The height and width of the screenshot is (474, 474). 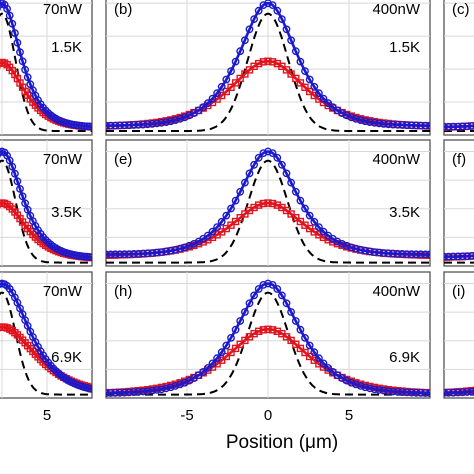 What do you see at coordinates (66, 212) in the screenshot?
I see `temperature-label: 3.5K` at bounding box center [66, 212].